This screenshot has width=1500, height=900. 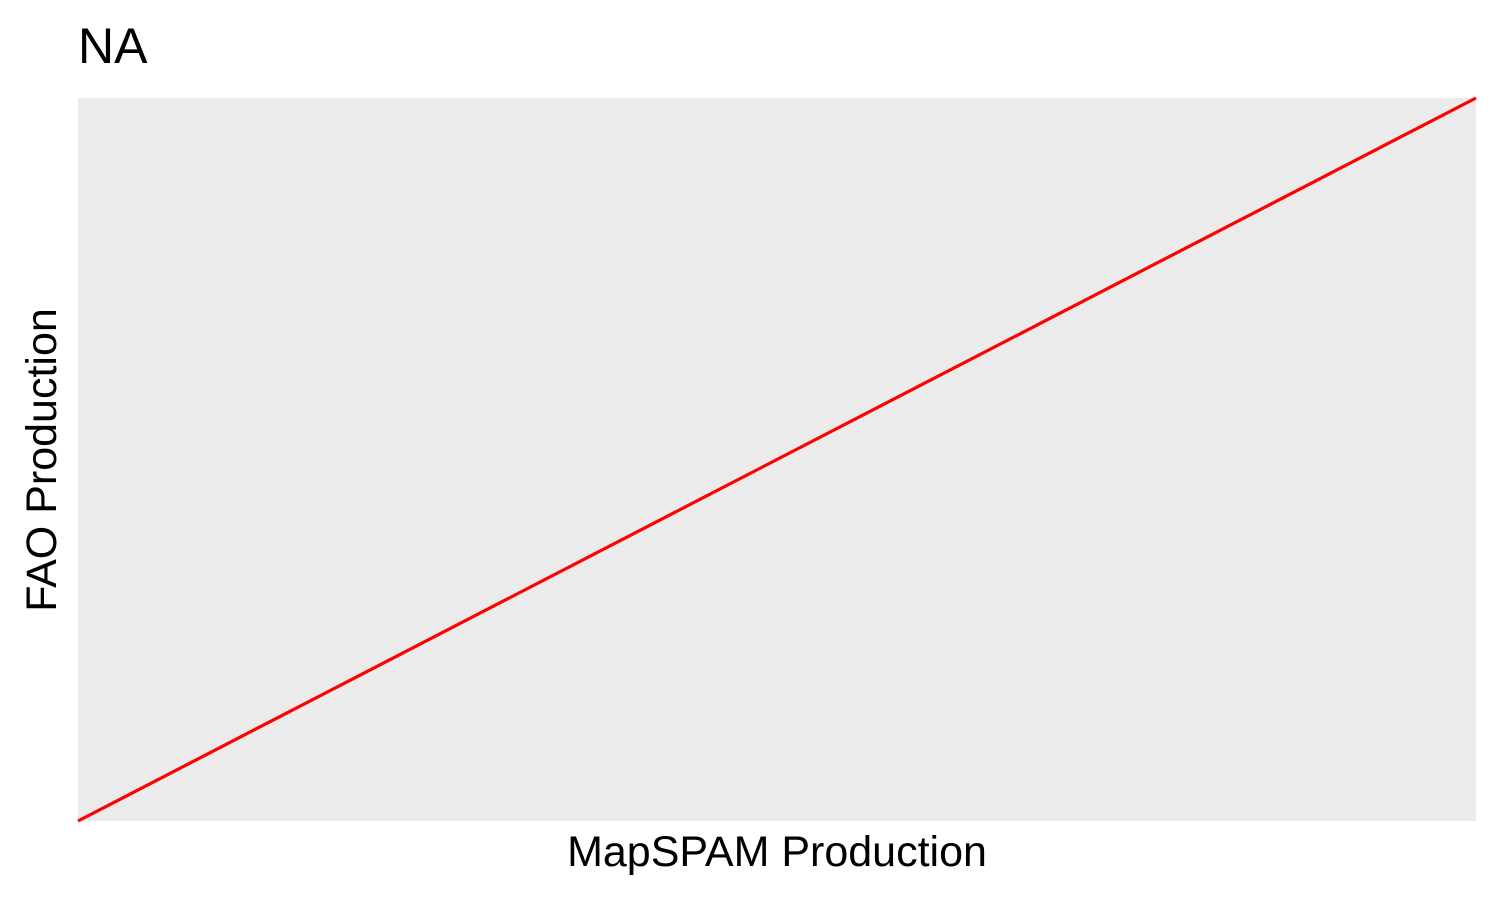 I want to click on x-axis-label: MapSPAM Production, so click(x=777, y=852).